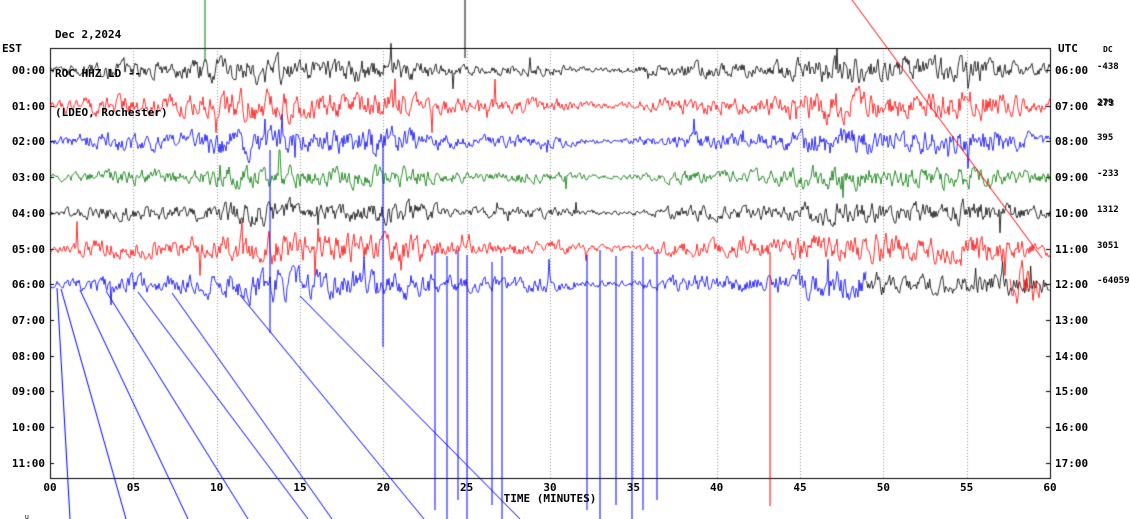 The height and width of the screenshot is (519, 1130). I want to click on utc-label-16:00: 16:00, so click(1072, 427).